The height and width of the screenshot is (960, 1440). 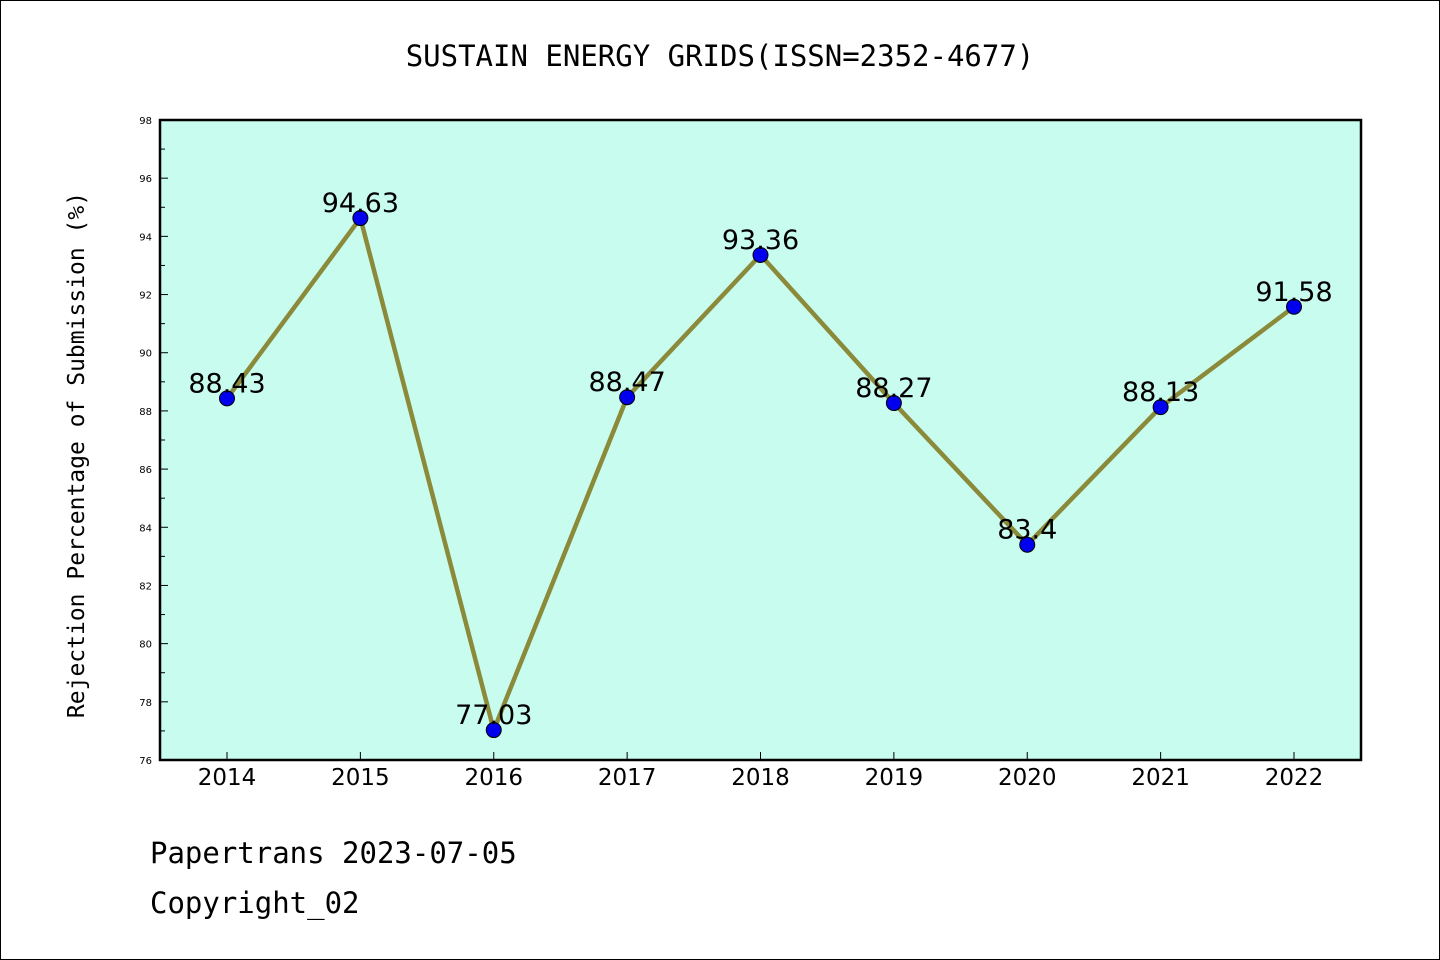 What do you see at coordinates (255, 903) in the screenshot?
I see `footer-copyright: Copyright_02` at bounding box center [255, 903].